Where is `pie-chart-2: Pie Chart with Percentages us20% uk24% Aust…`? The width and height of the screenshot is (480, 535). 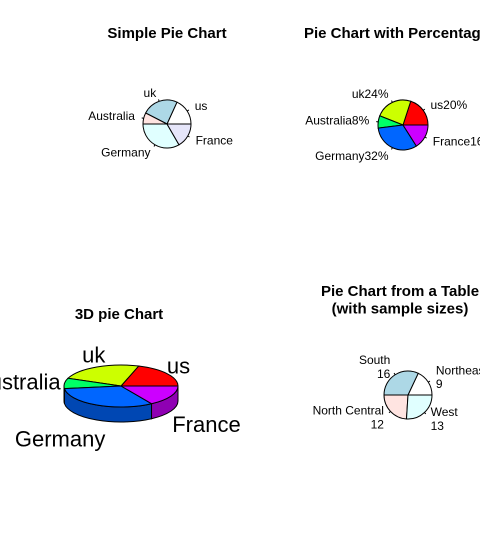
pie-chart-2: Pie Chart with Percentages us20% uk24% Aust… is located at coordinates (392, 94).